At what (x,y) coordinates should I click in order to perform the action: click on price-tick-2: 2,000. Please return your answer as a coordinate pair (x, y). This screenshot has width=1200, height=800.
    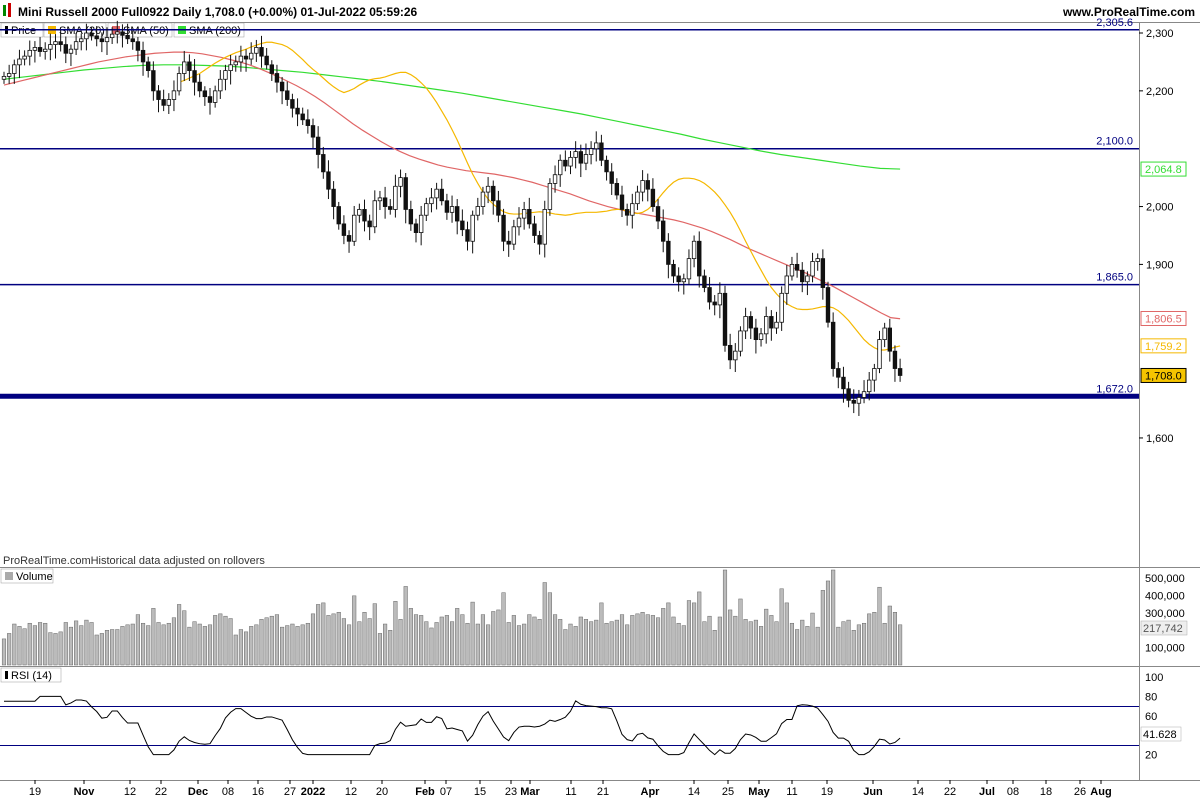
    Looking at the image, I should click on (1160, 208).